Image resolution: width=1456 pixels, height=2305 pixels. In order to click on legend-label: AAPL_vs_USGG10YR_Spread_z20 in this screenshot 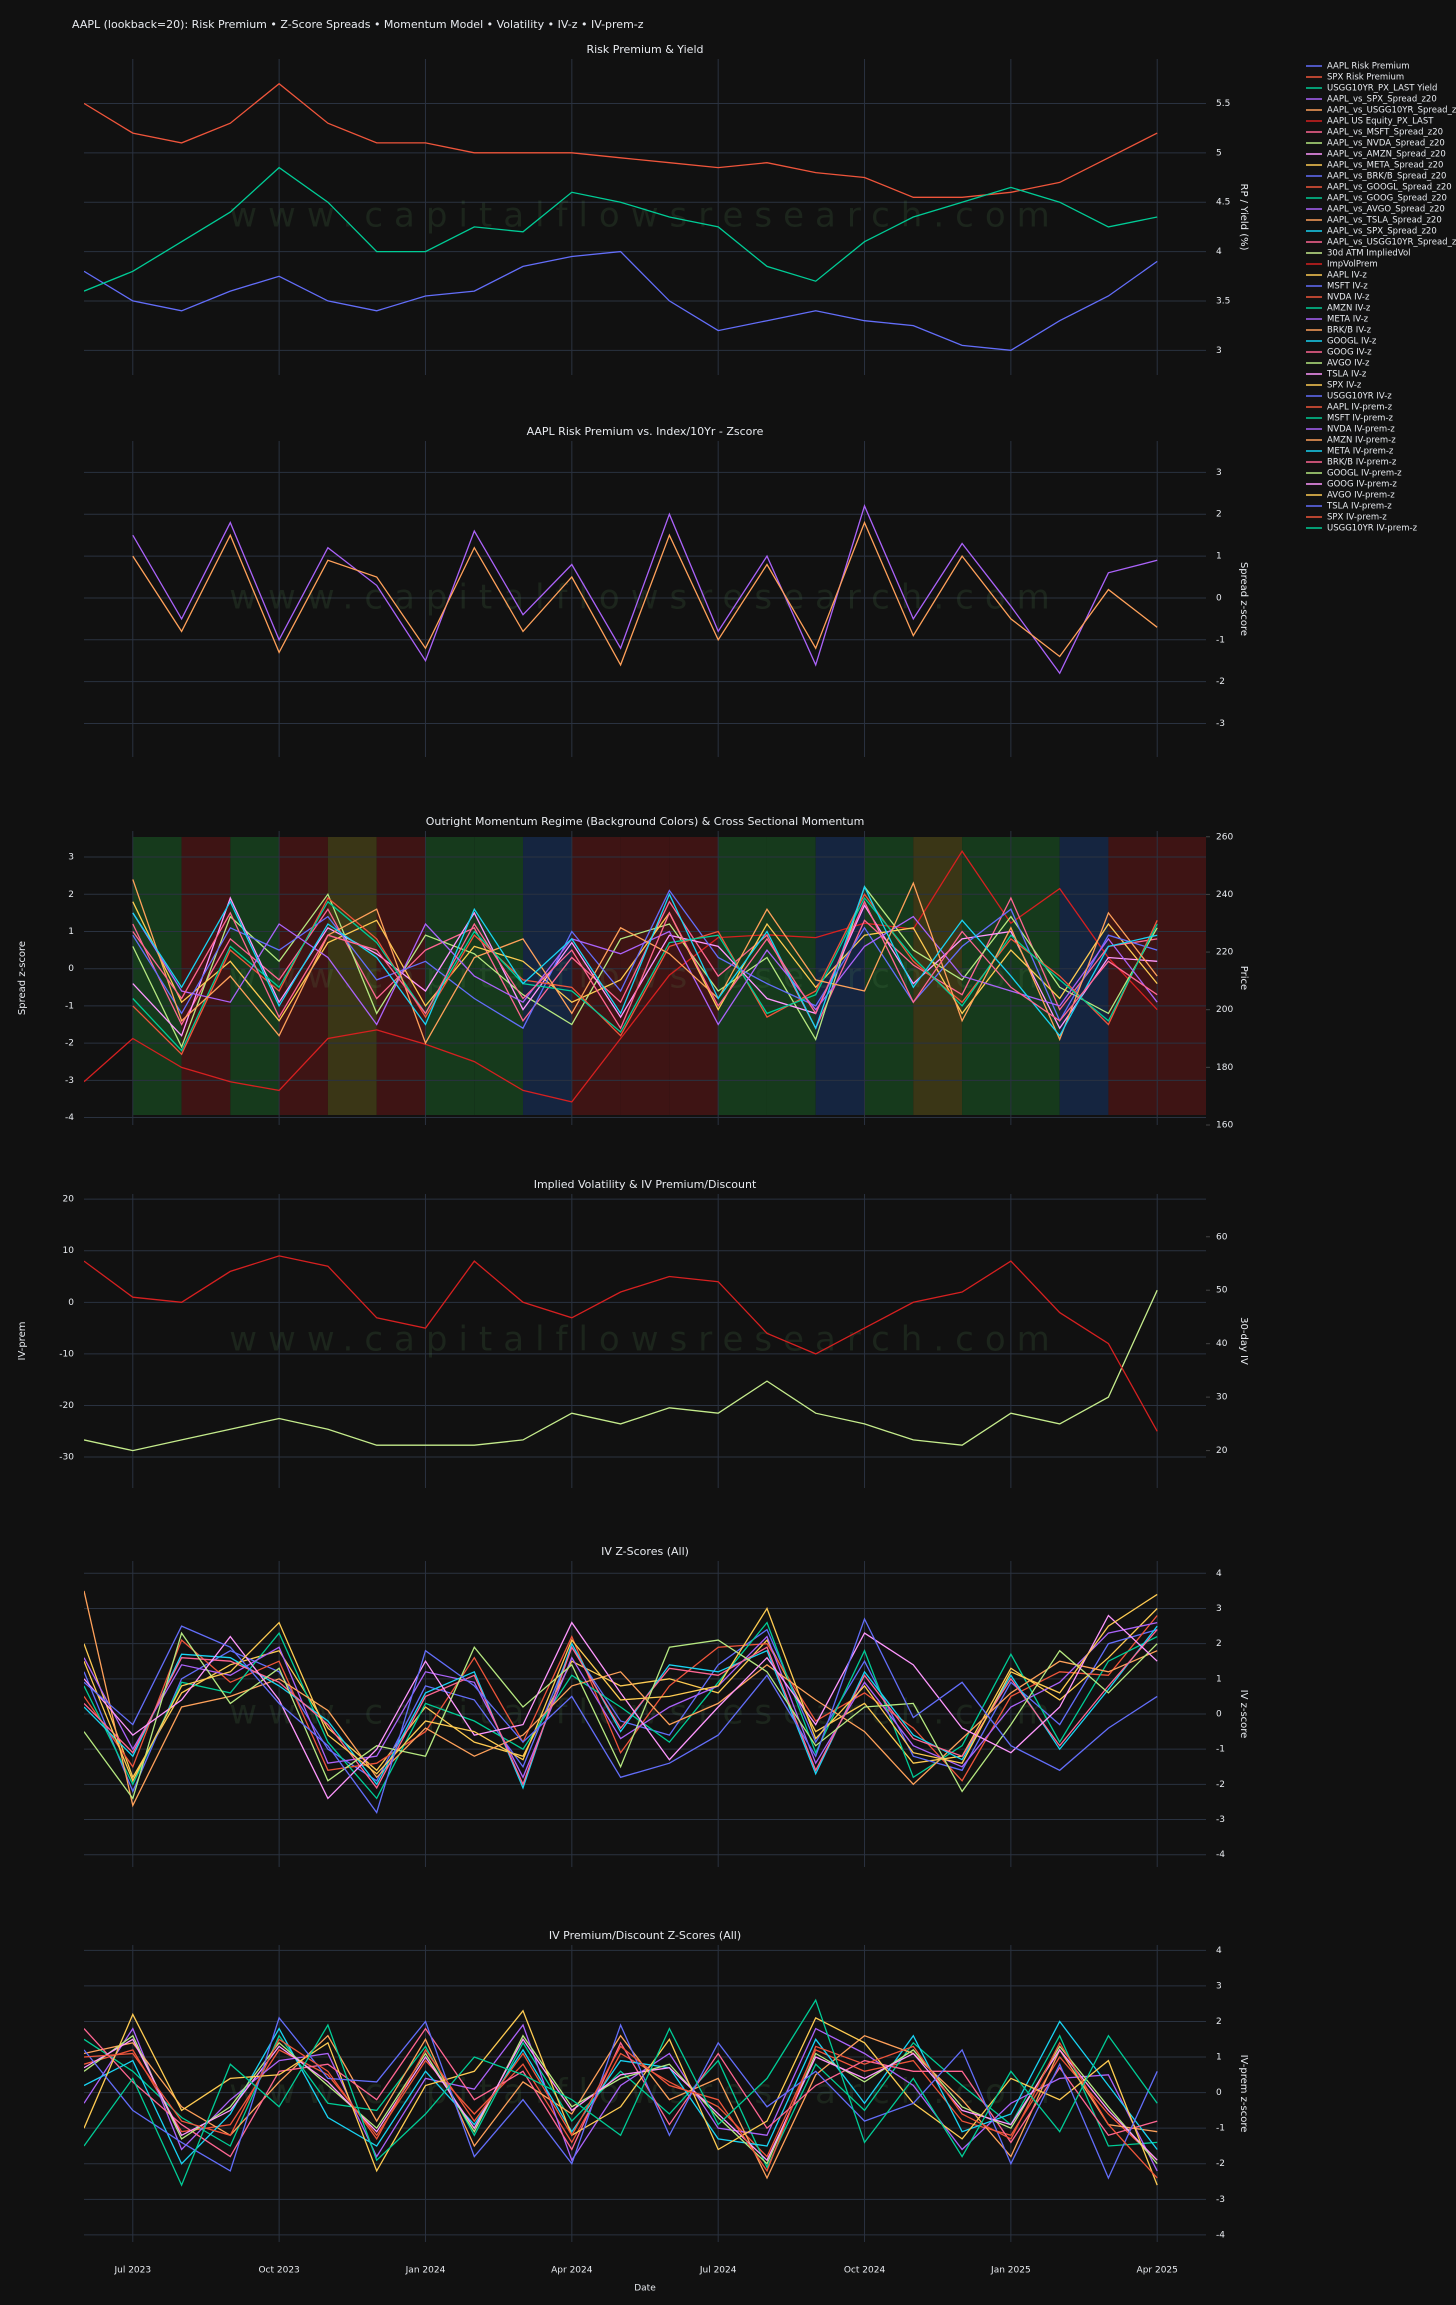, I will do `click(1391, 243)`.